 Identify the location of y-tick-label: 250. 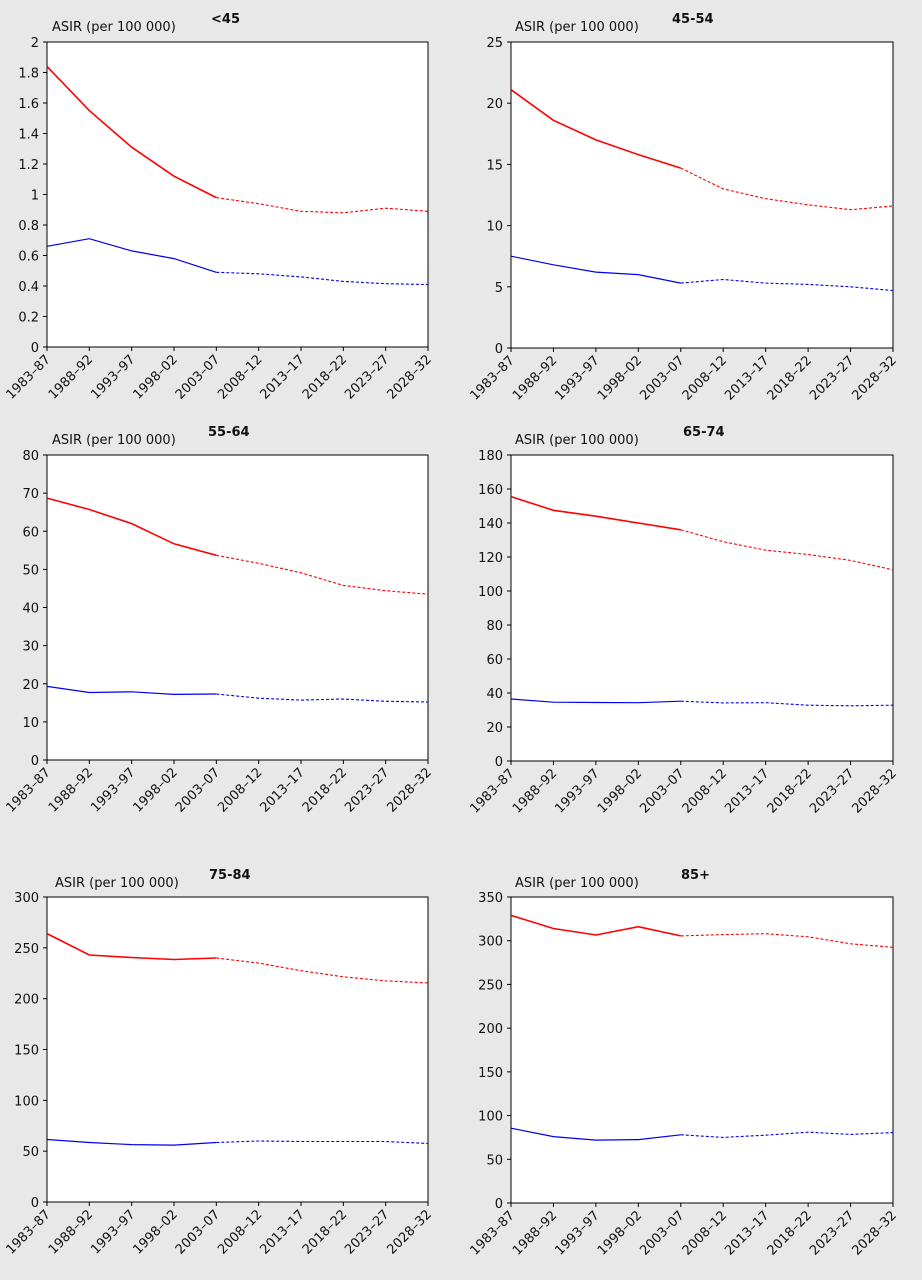
(490, 985).